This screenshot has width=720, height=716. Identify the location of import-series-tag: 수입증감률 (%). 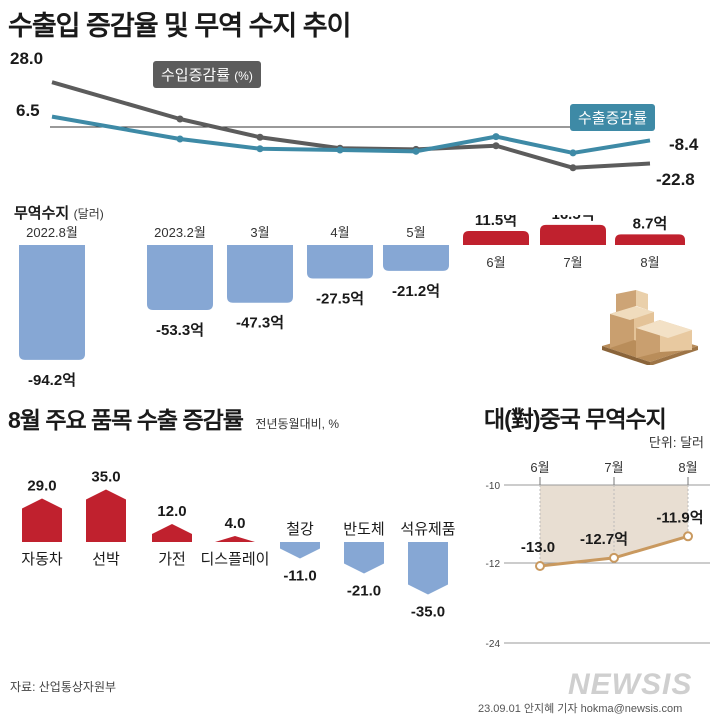
(207, 74).